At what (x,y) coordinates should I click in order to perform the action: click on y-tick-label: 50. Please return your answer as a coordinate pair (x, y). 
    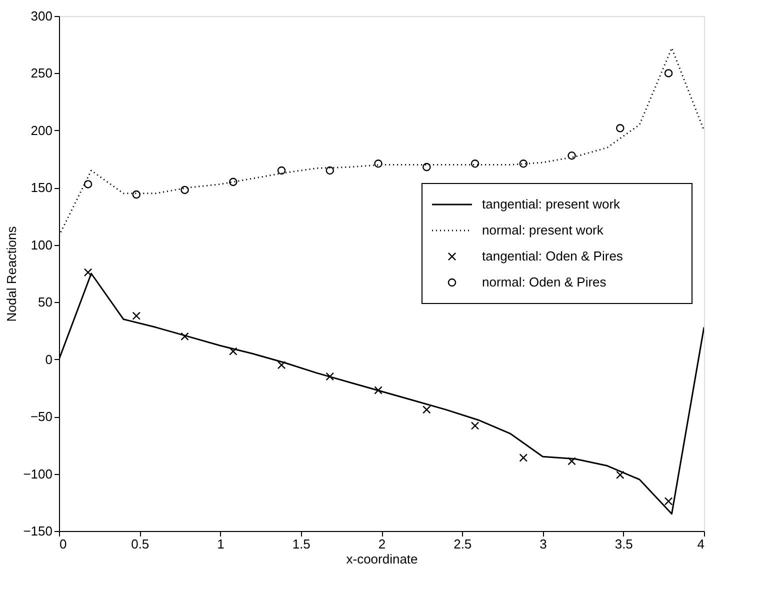
    Looking at the image, I should click on (45, 302).